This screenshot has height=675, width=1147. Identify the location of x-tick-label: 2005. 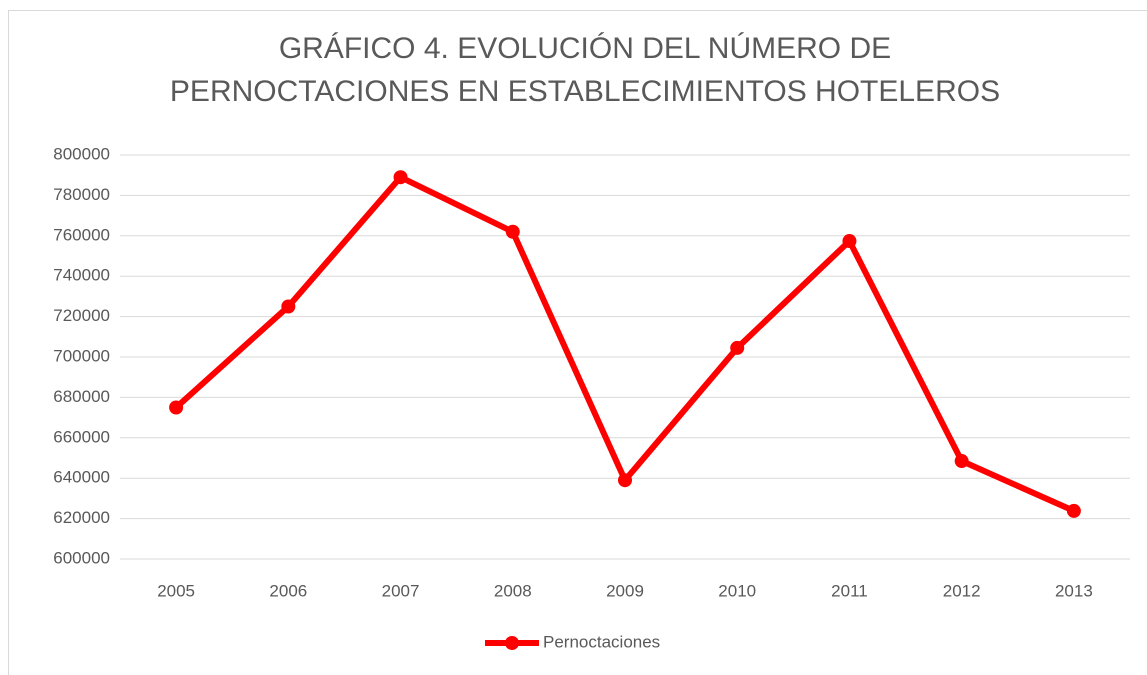
(176, 590).